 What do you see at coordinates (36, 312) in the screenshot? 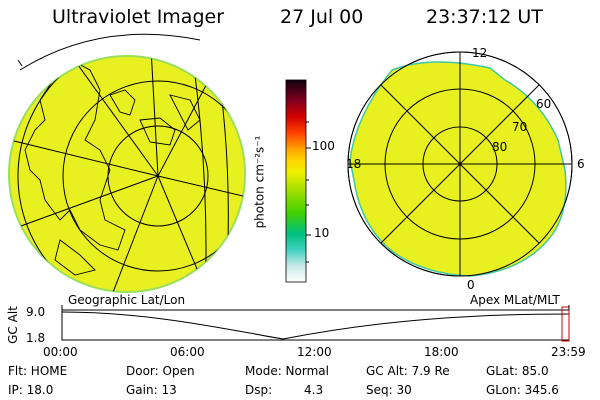
I see `timeline-ymax: 9.0` at bounding box center [36, 312].